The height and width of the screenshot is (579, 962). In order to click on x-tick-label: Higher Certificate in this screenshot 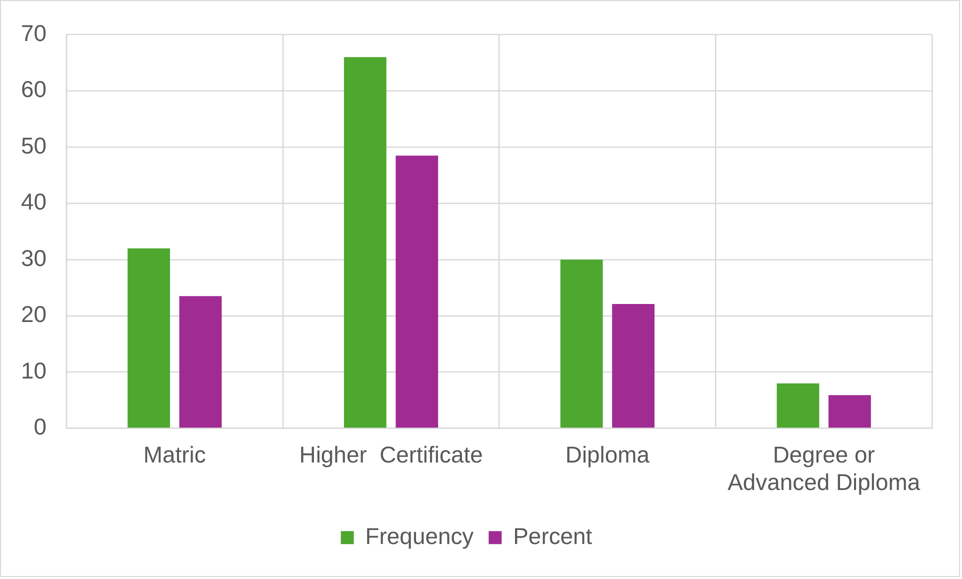, I will do `click(391, 454)`.